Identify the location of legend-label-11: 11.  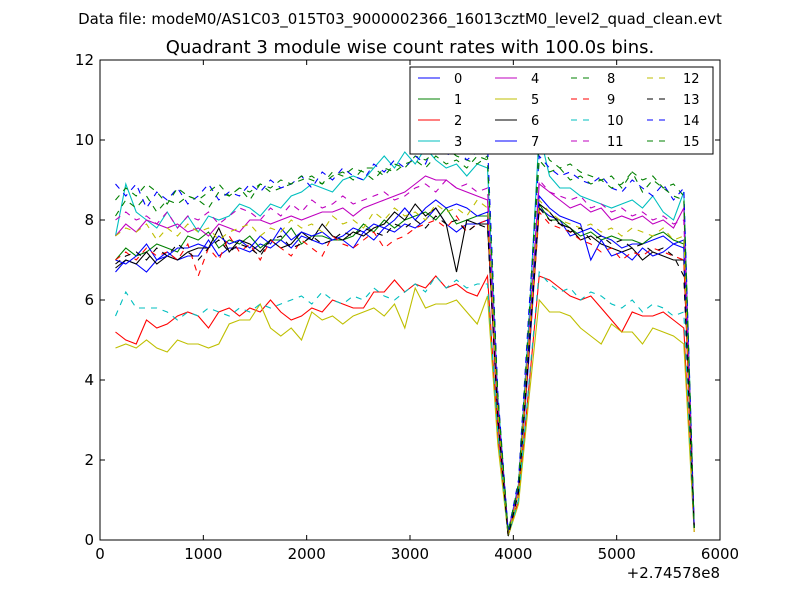
(615, 142).